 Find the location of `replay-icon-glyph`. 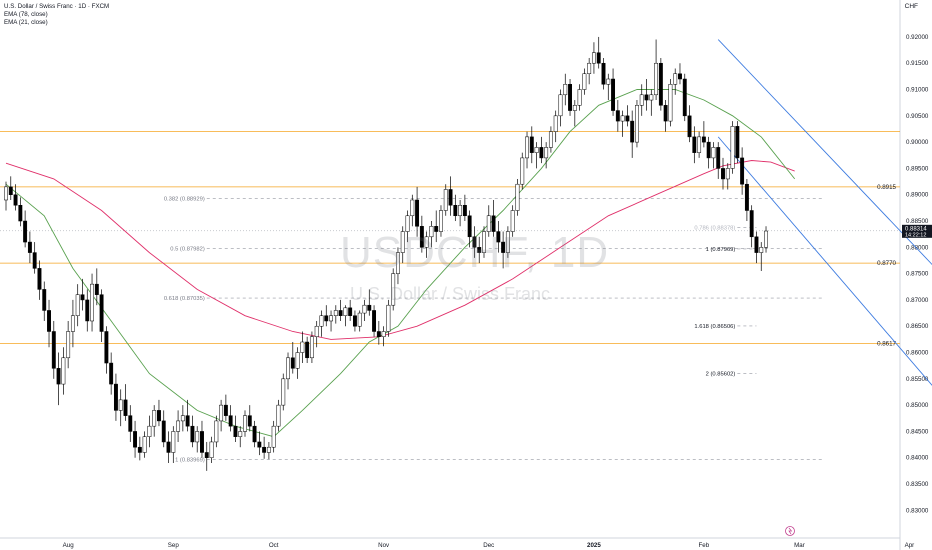

replay-icon-glyph is located at coordinates (790, 531).